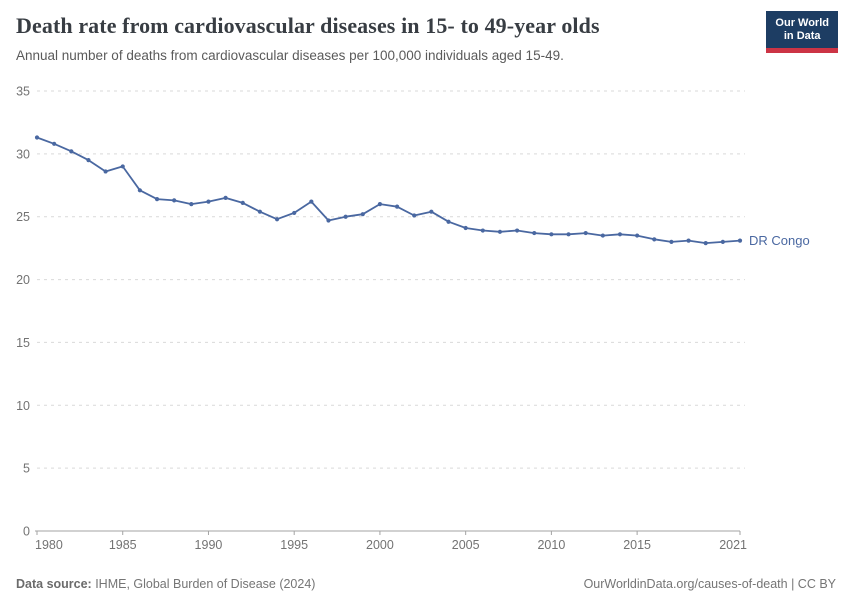 This screenshot has width=850, height=600. Describe the element at coordinates (203, 584) in the screenshot. I see `data-source-value: IHME, Global Burden of Disease (2024)` at that location.